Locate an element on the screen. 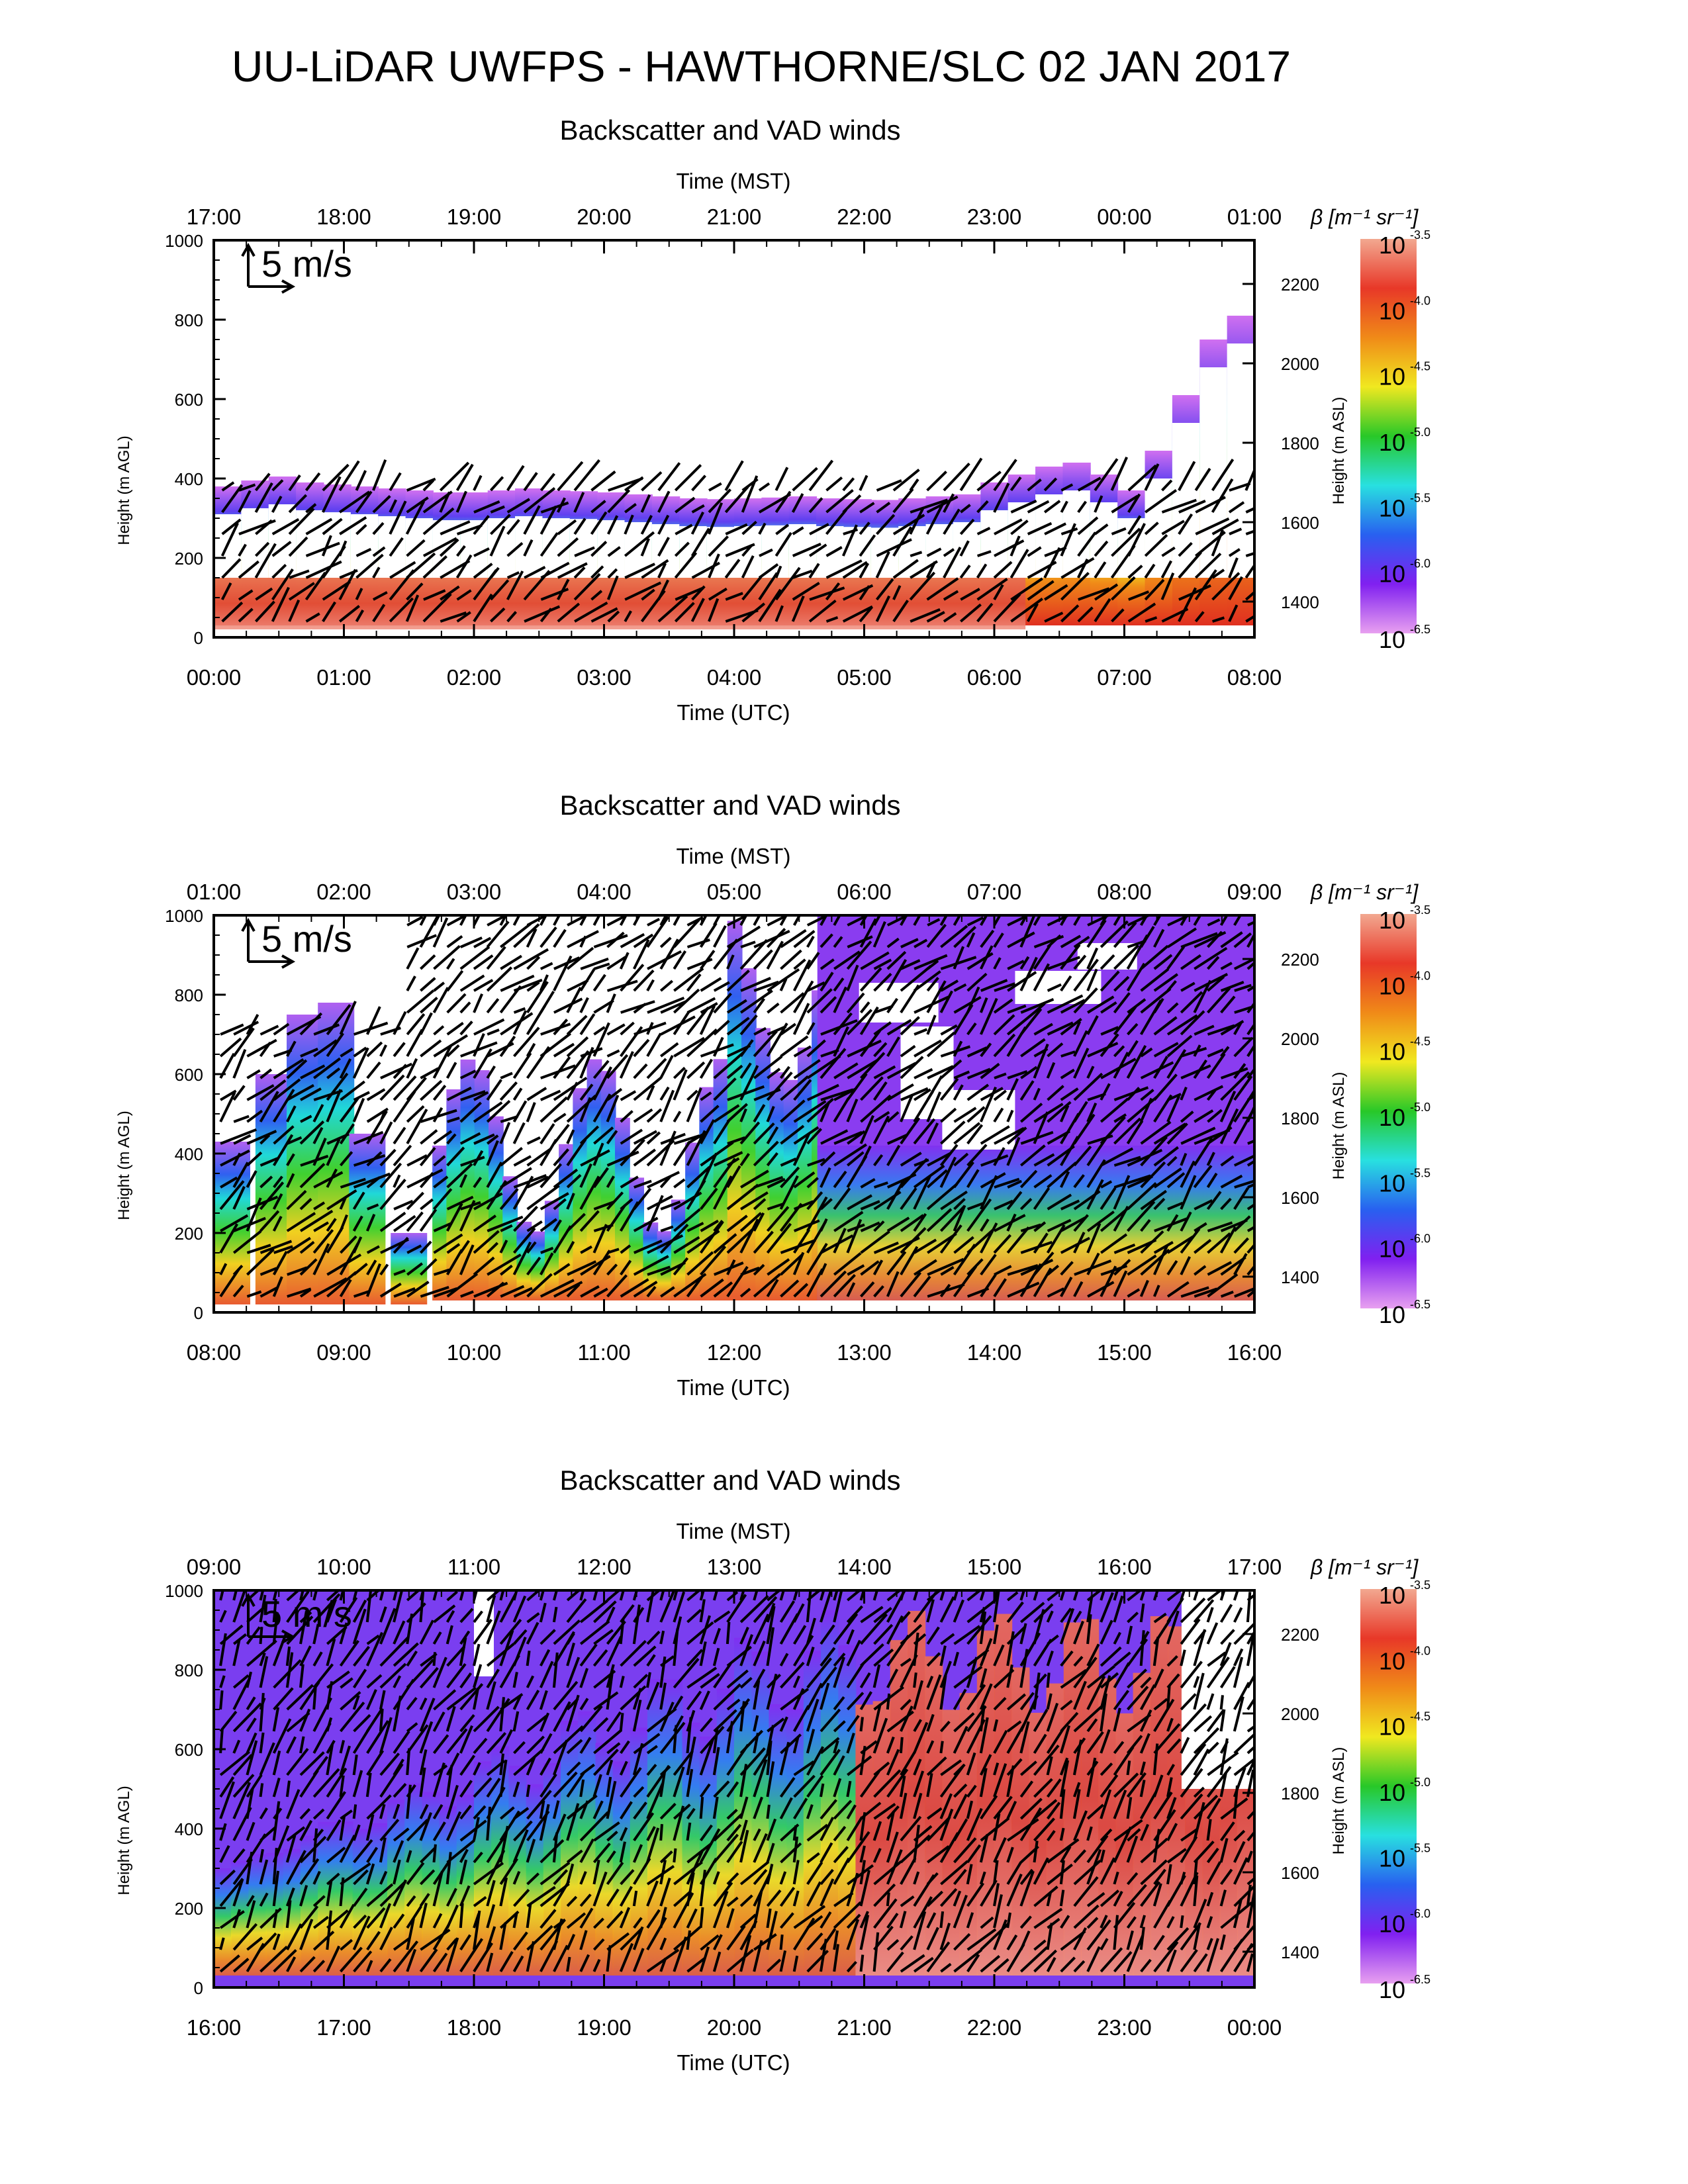  y-tick-label: 600 is located at coordinates (189, 1075).